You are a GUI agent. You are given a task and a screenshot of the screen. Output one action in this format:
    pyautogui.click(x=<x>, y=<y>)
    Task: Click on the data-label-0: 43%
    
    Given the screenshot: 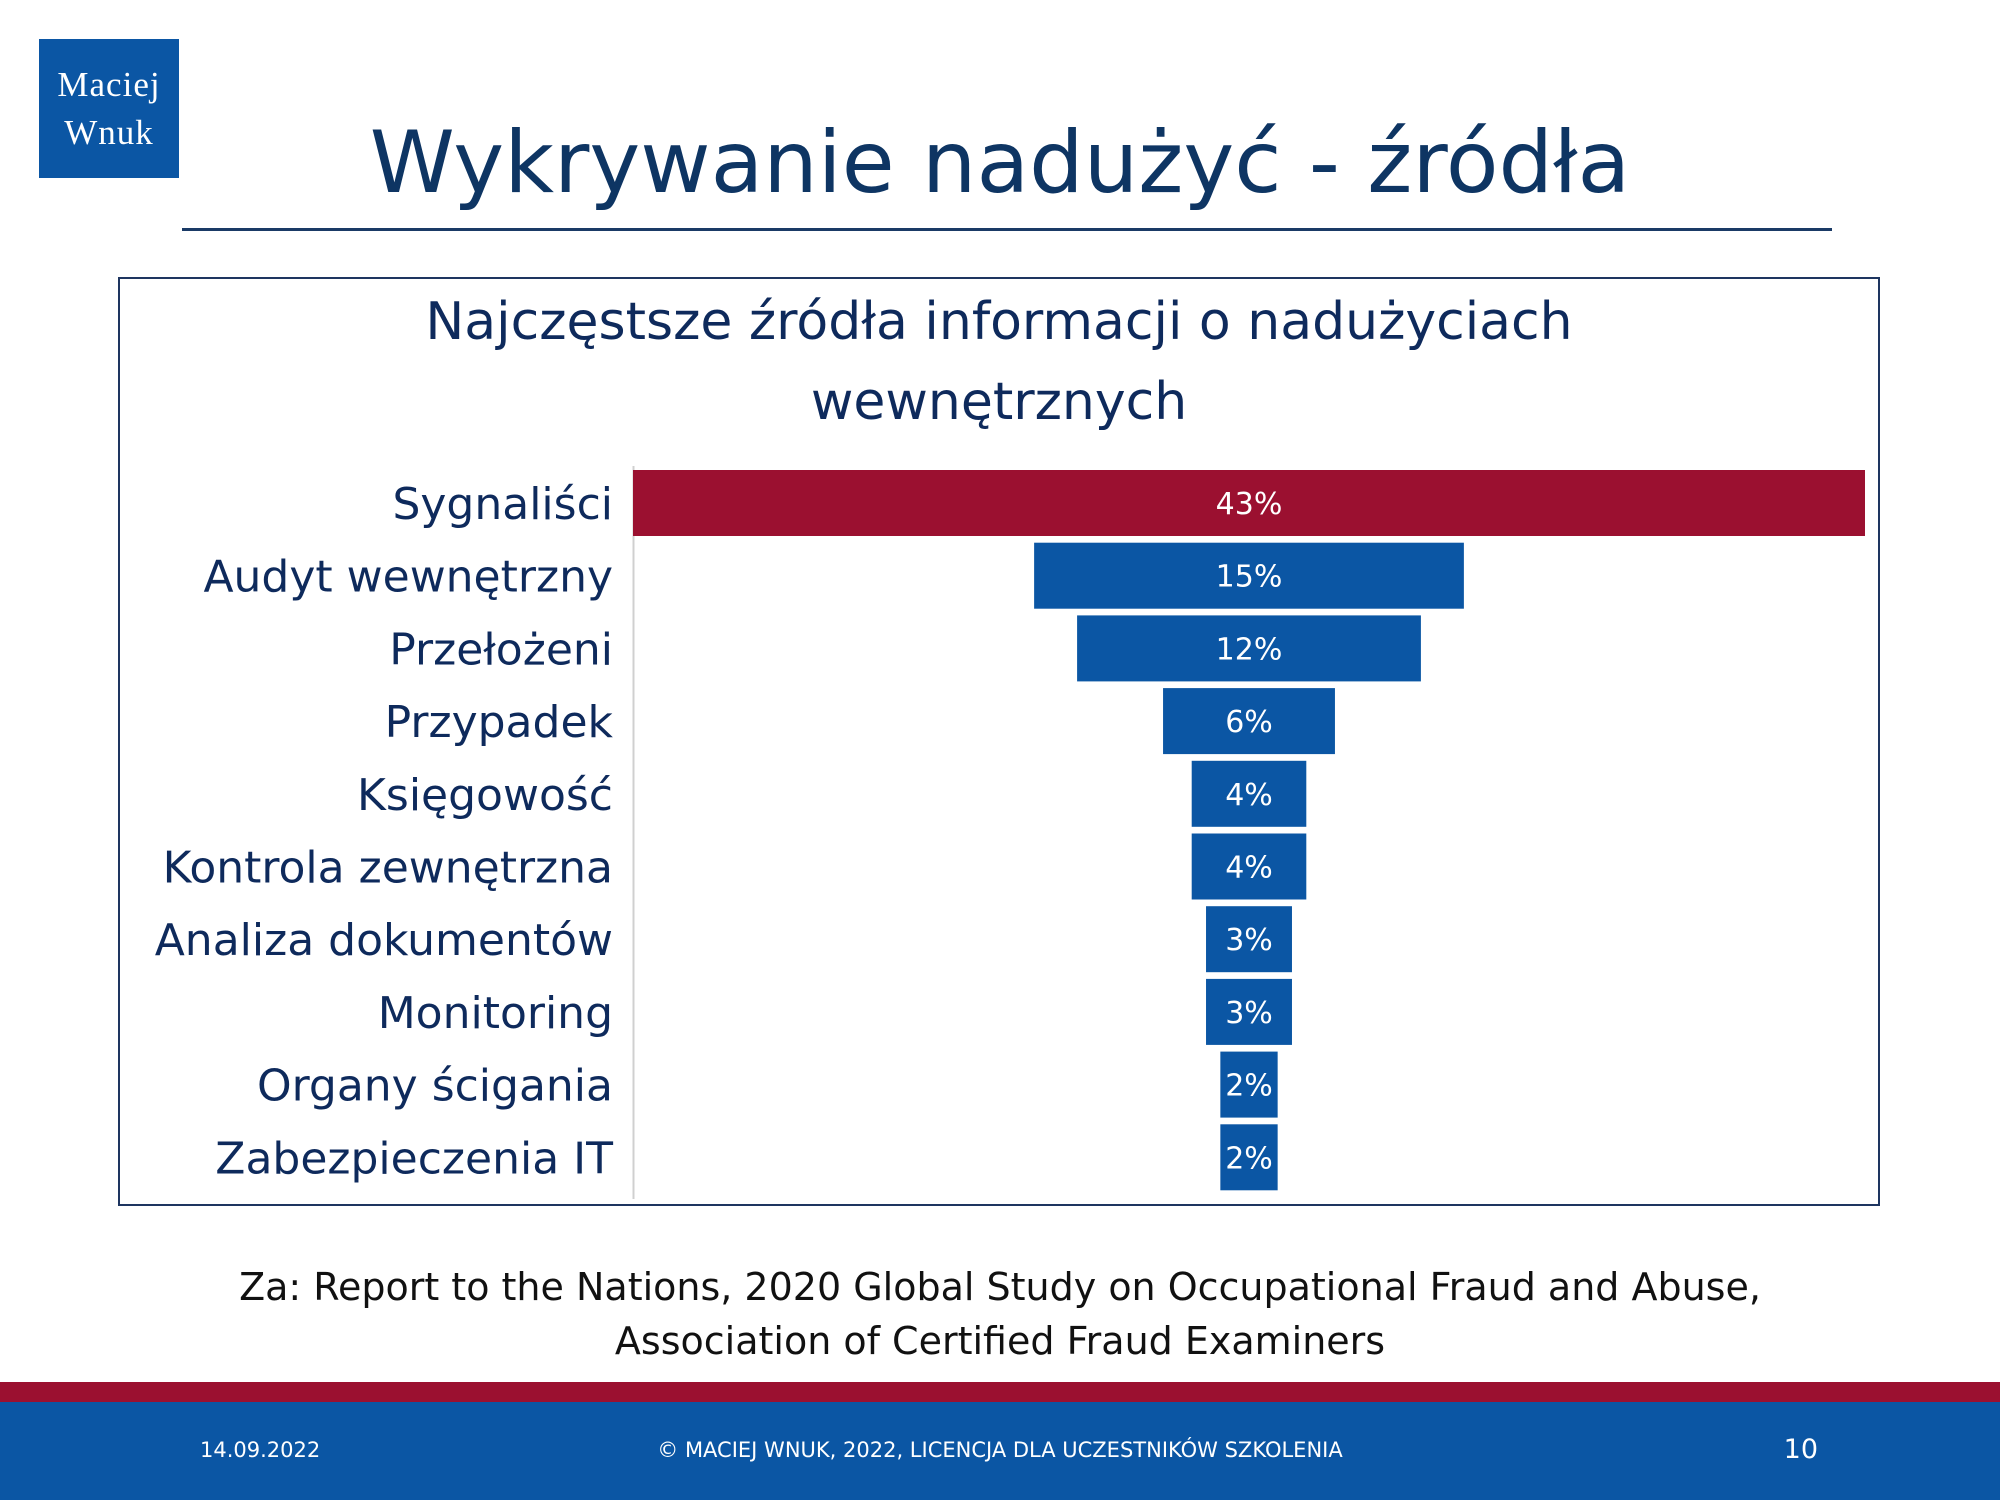 What is the action you would take?
    pyautogui.click(x=1249, y=504)
    